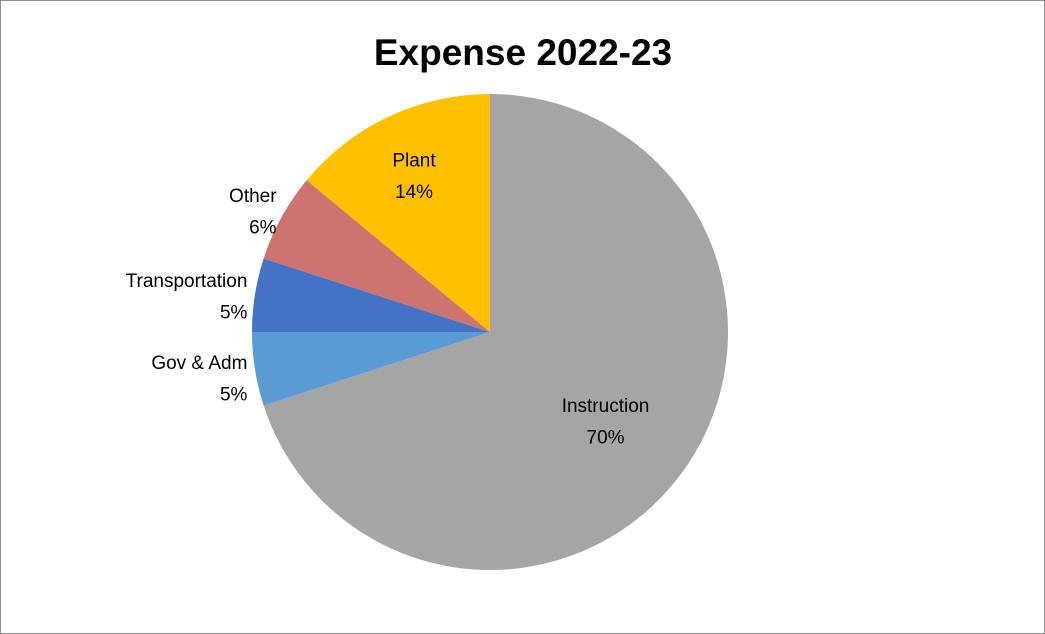  What do you see at coordinates (263, 227) in the screenshot?
I see `slice-label-value: 6%` at bounding box center [263, 227].